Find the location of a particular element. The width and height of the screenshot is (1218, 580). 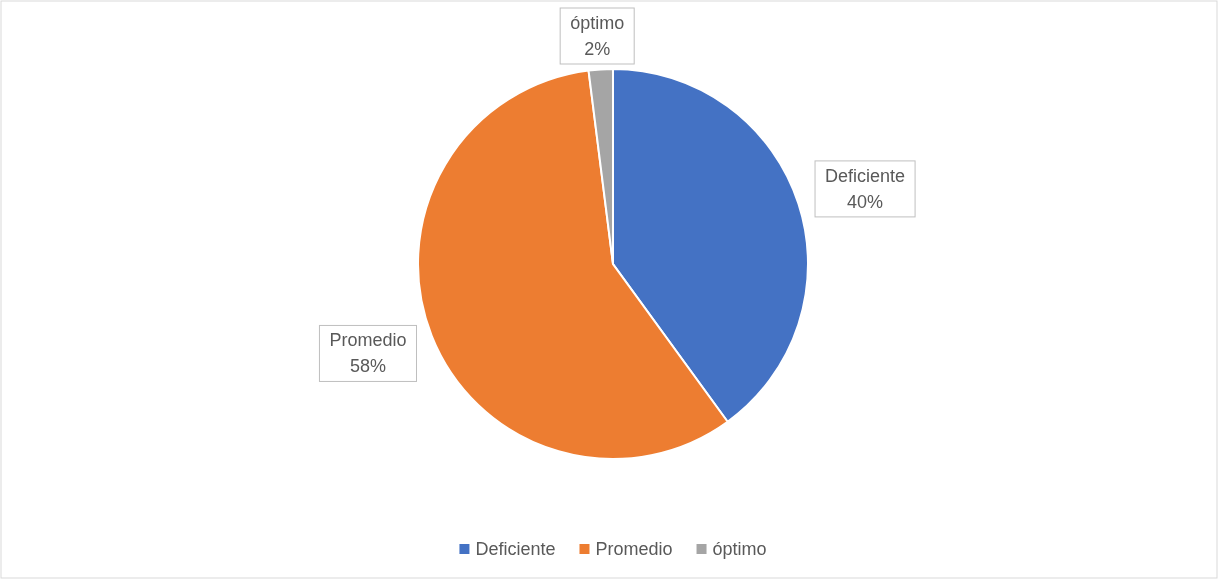

legend-label: óptimo is located at coordinates (739, 549).